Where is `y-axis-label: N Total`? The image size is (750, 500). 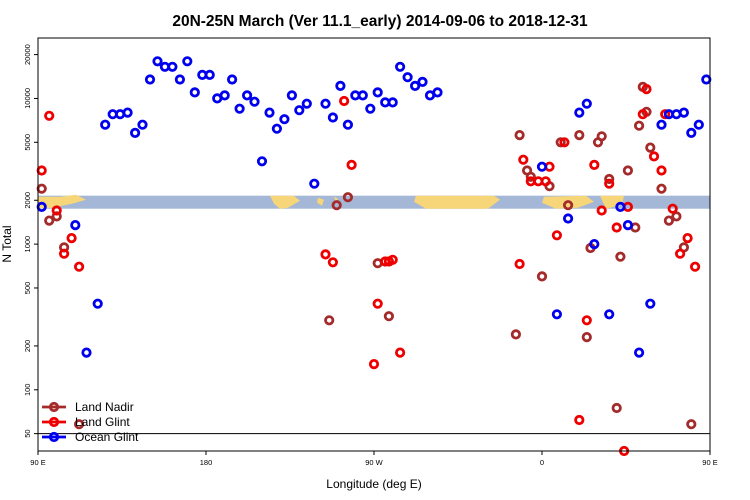
y-axis-label: N Total is located at coordinates (7, 243).